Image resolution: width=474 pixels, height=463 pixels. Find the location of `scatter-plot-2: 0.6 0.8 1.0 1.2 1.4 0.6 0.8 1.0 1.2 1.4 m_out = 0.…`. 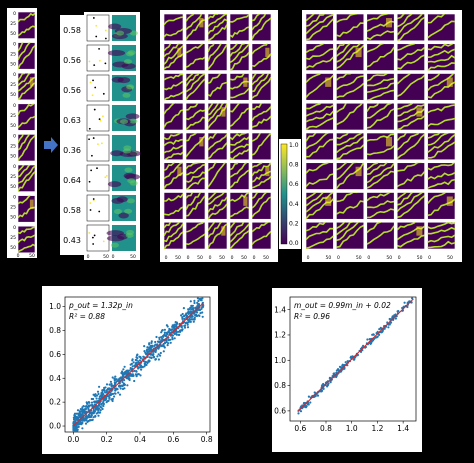

scatter-plot-2: 0.6 0.8 1.0 1.2 1.4 0.6 0.8 1.0 1.2 1.4 m_out = 0.… is located at coordinates (347, 370).